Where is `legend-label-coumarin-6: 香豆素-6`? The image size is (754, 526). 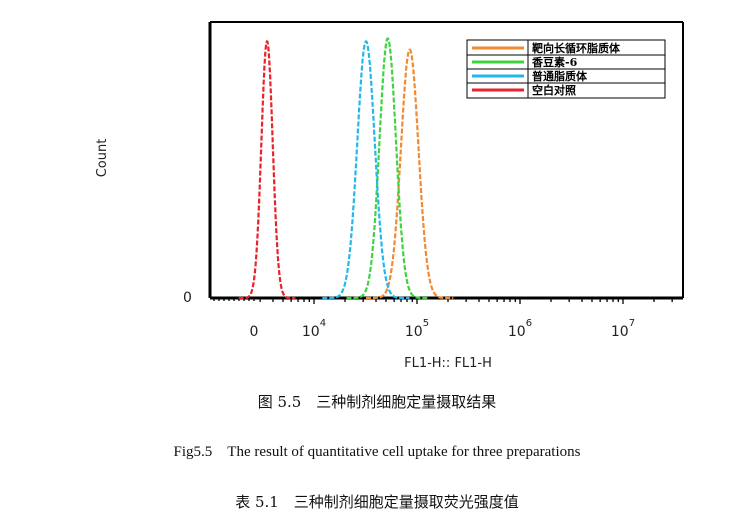
legend-label-coumarin-6: 香豆素-6 is located at coordinates (554, 62).